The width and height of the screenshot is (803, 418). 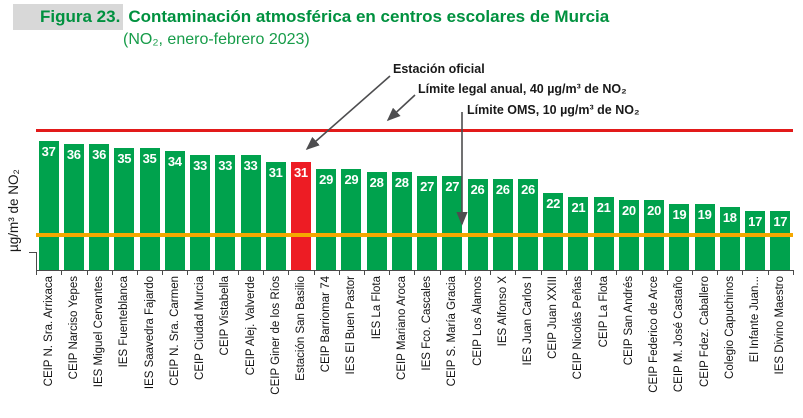 I want to click on figure-number-badge: Figura 23., so click(x=68, y=17).